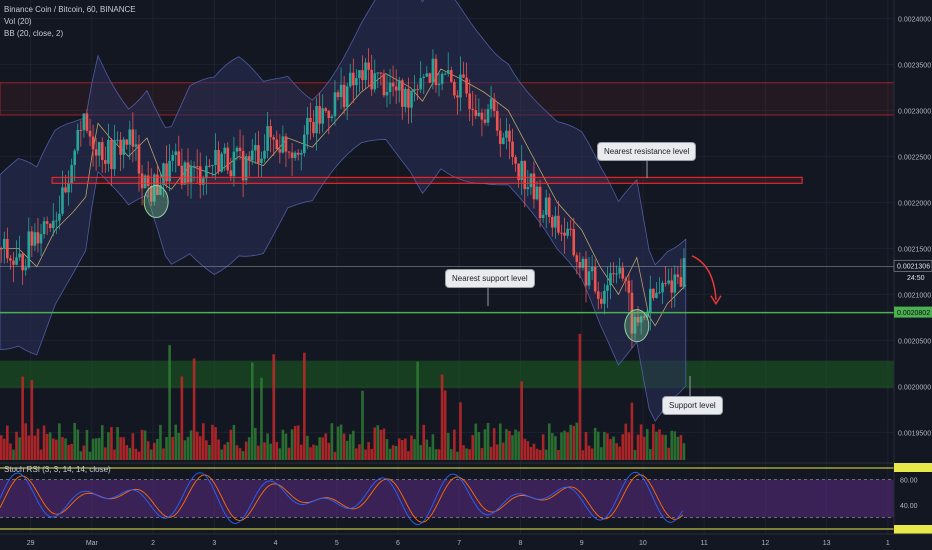 This screenshot has width=932, height=550. What do you see at coordinates (31, 543) in the screenshot?
I see `time-tick-label: 29` at bounding box center [31, 543].